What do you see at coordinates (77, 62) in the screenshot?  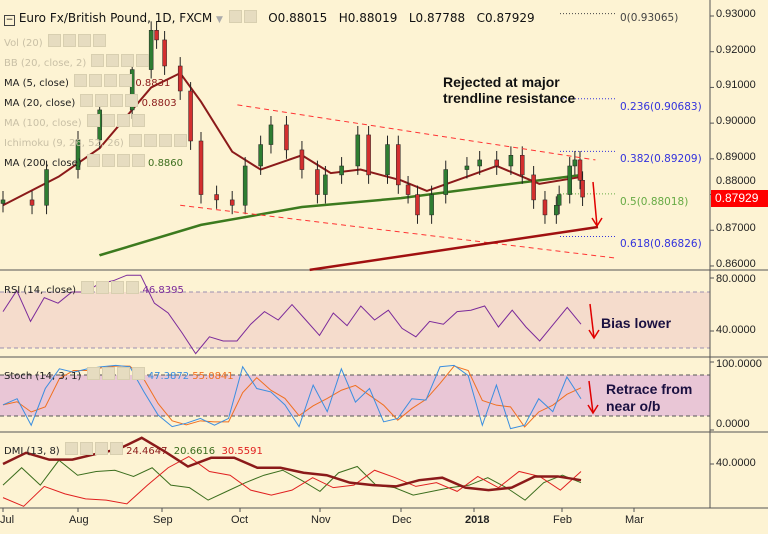 I see `legend-item: BB (20, close, 2)` at bounding box center [77, 62].